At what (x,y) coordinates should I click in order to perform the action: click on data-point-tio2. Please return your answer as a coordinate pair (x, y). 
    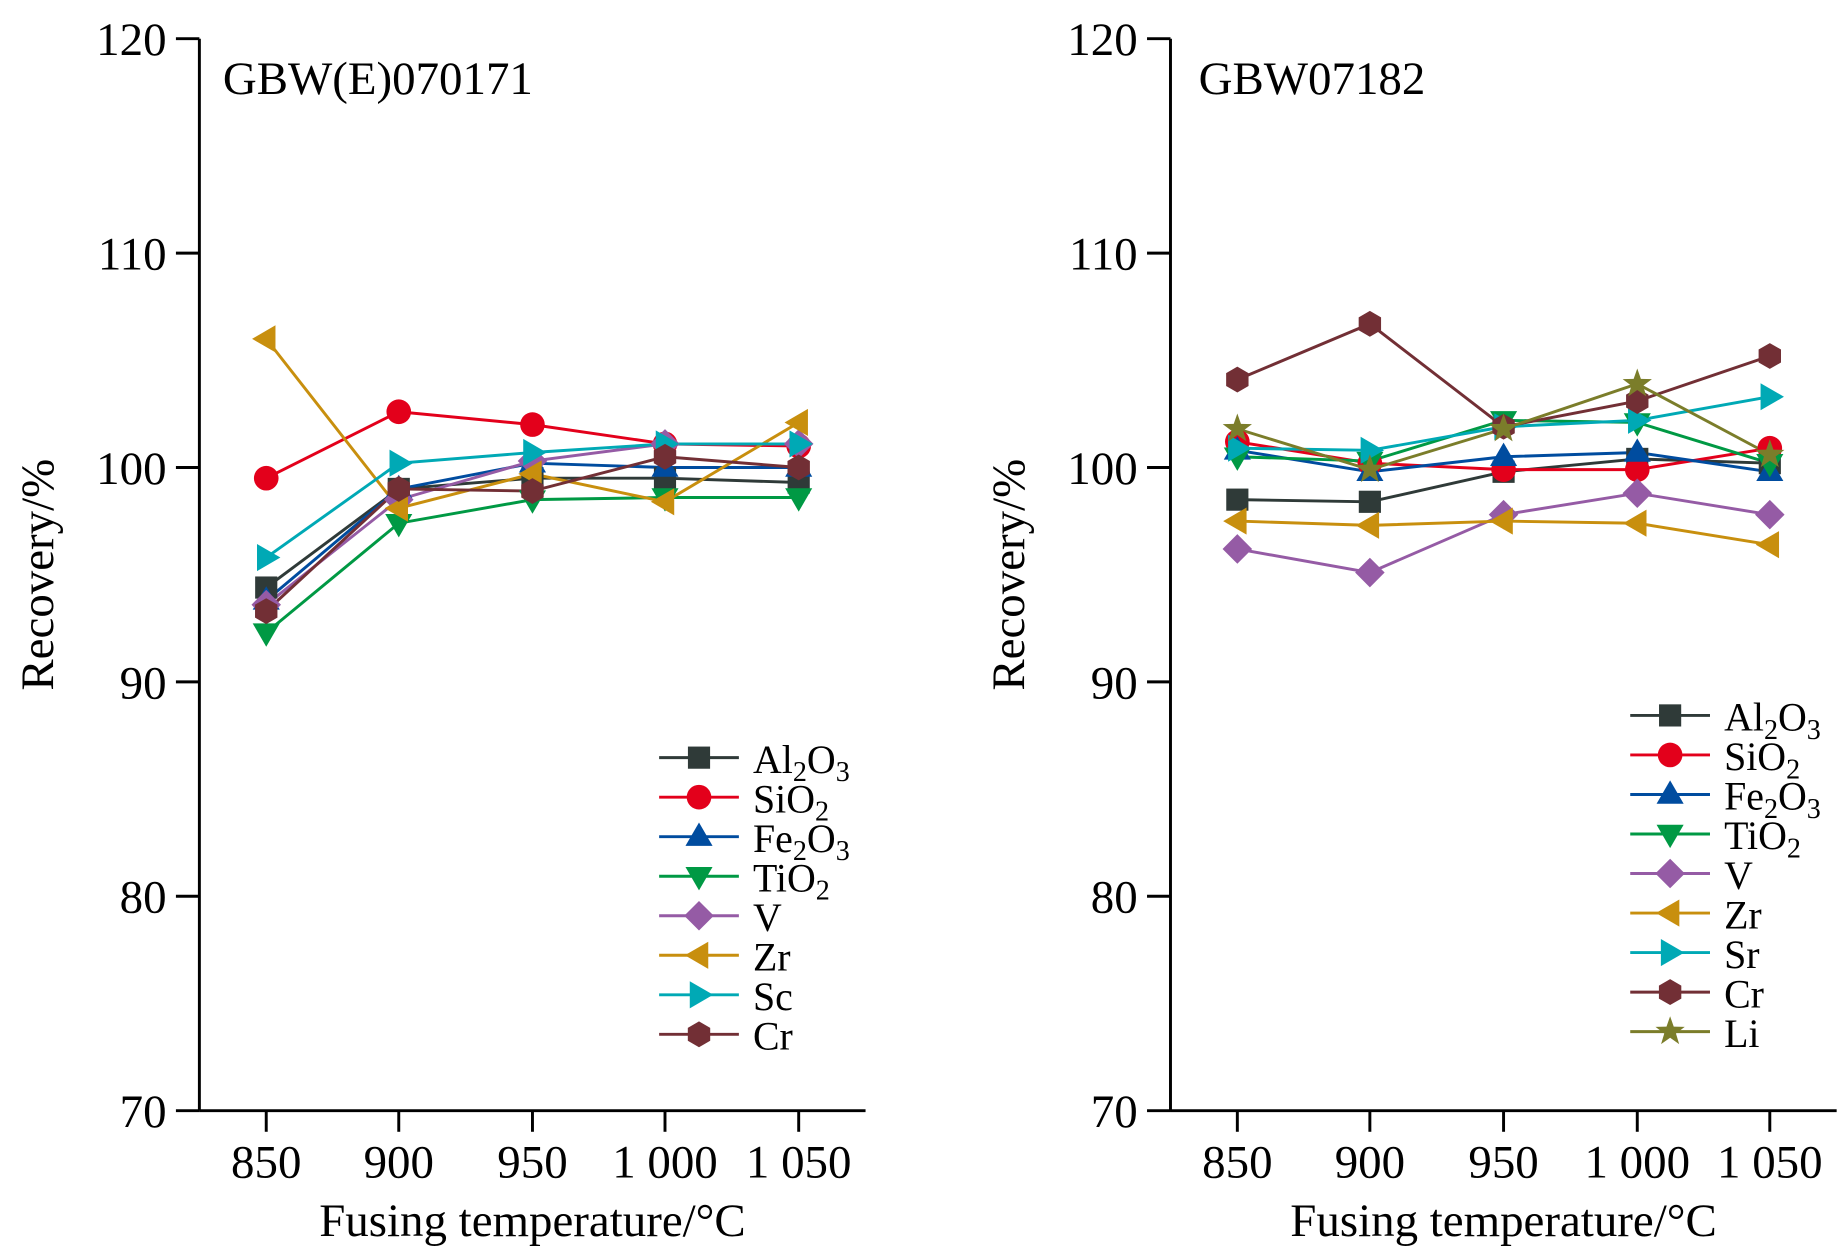
    Looking at the image, I should click on (399, 525).